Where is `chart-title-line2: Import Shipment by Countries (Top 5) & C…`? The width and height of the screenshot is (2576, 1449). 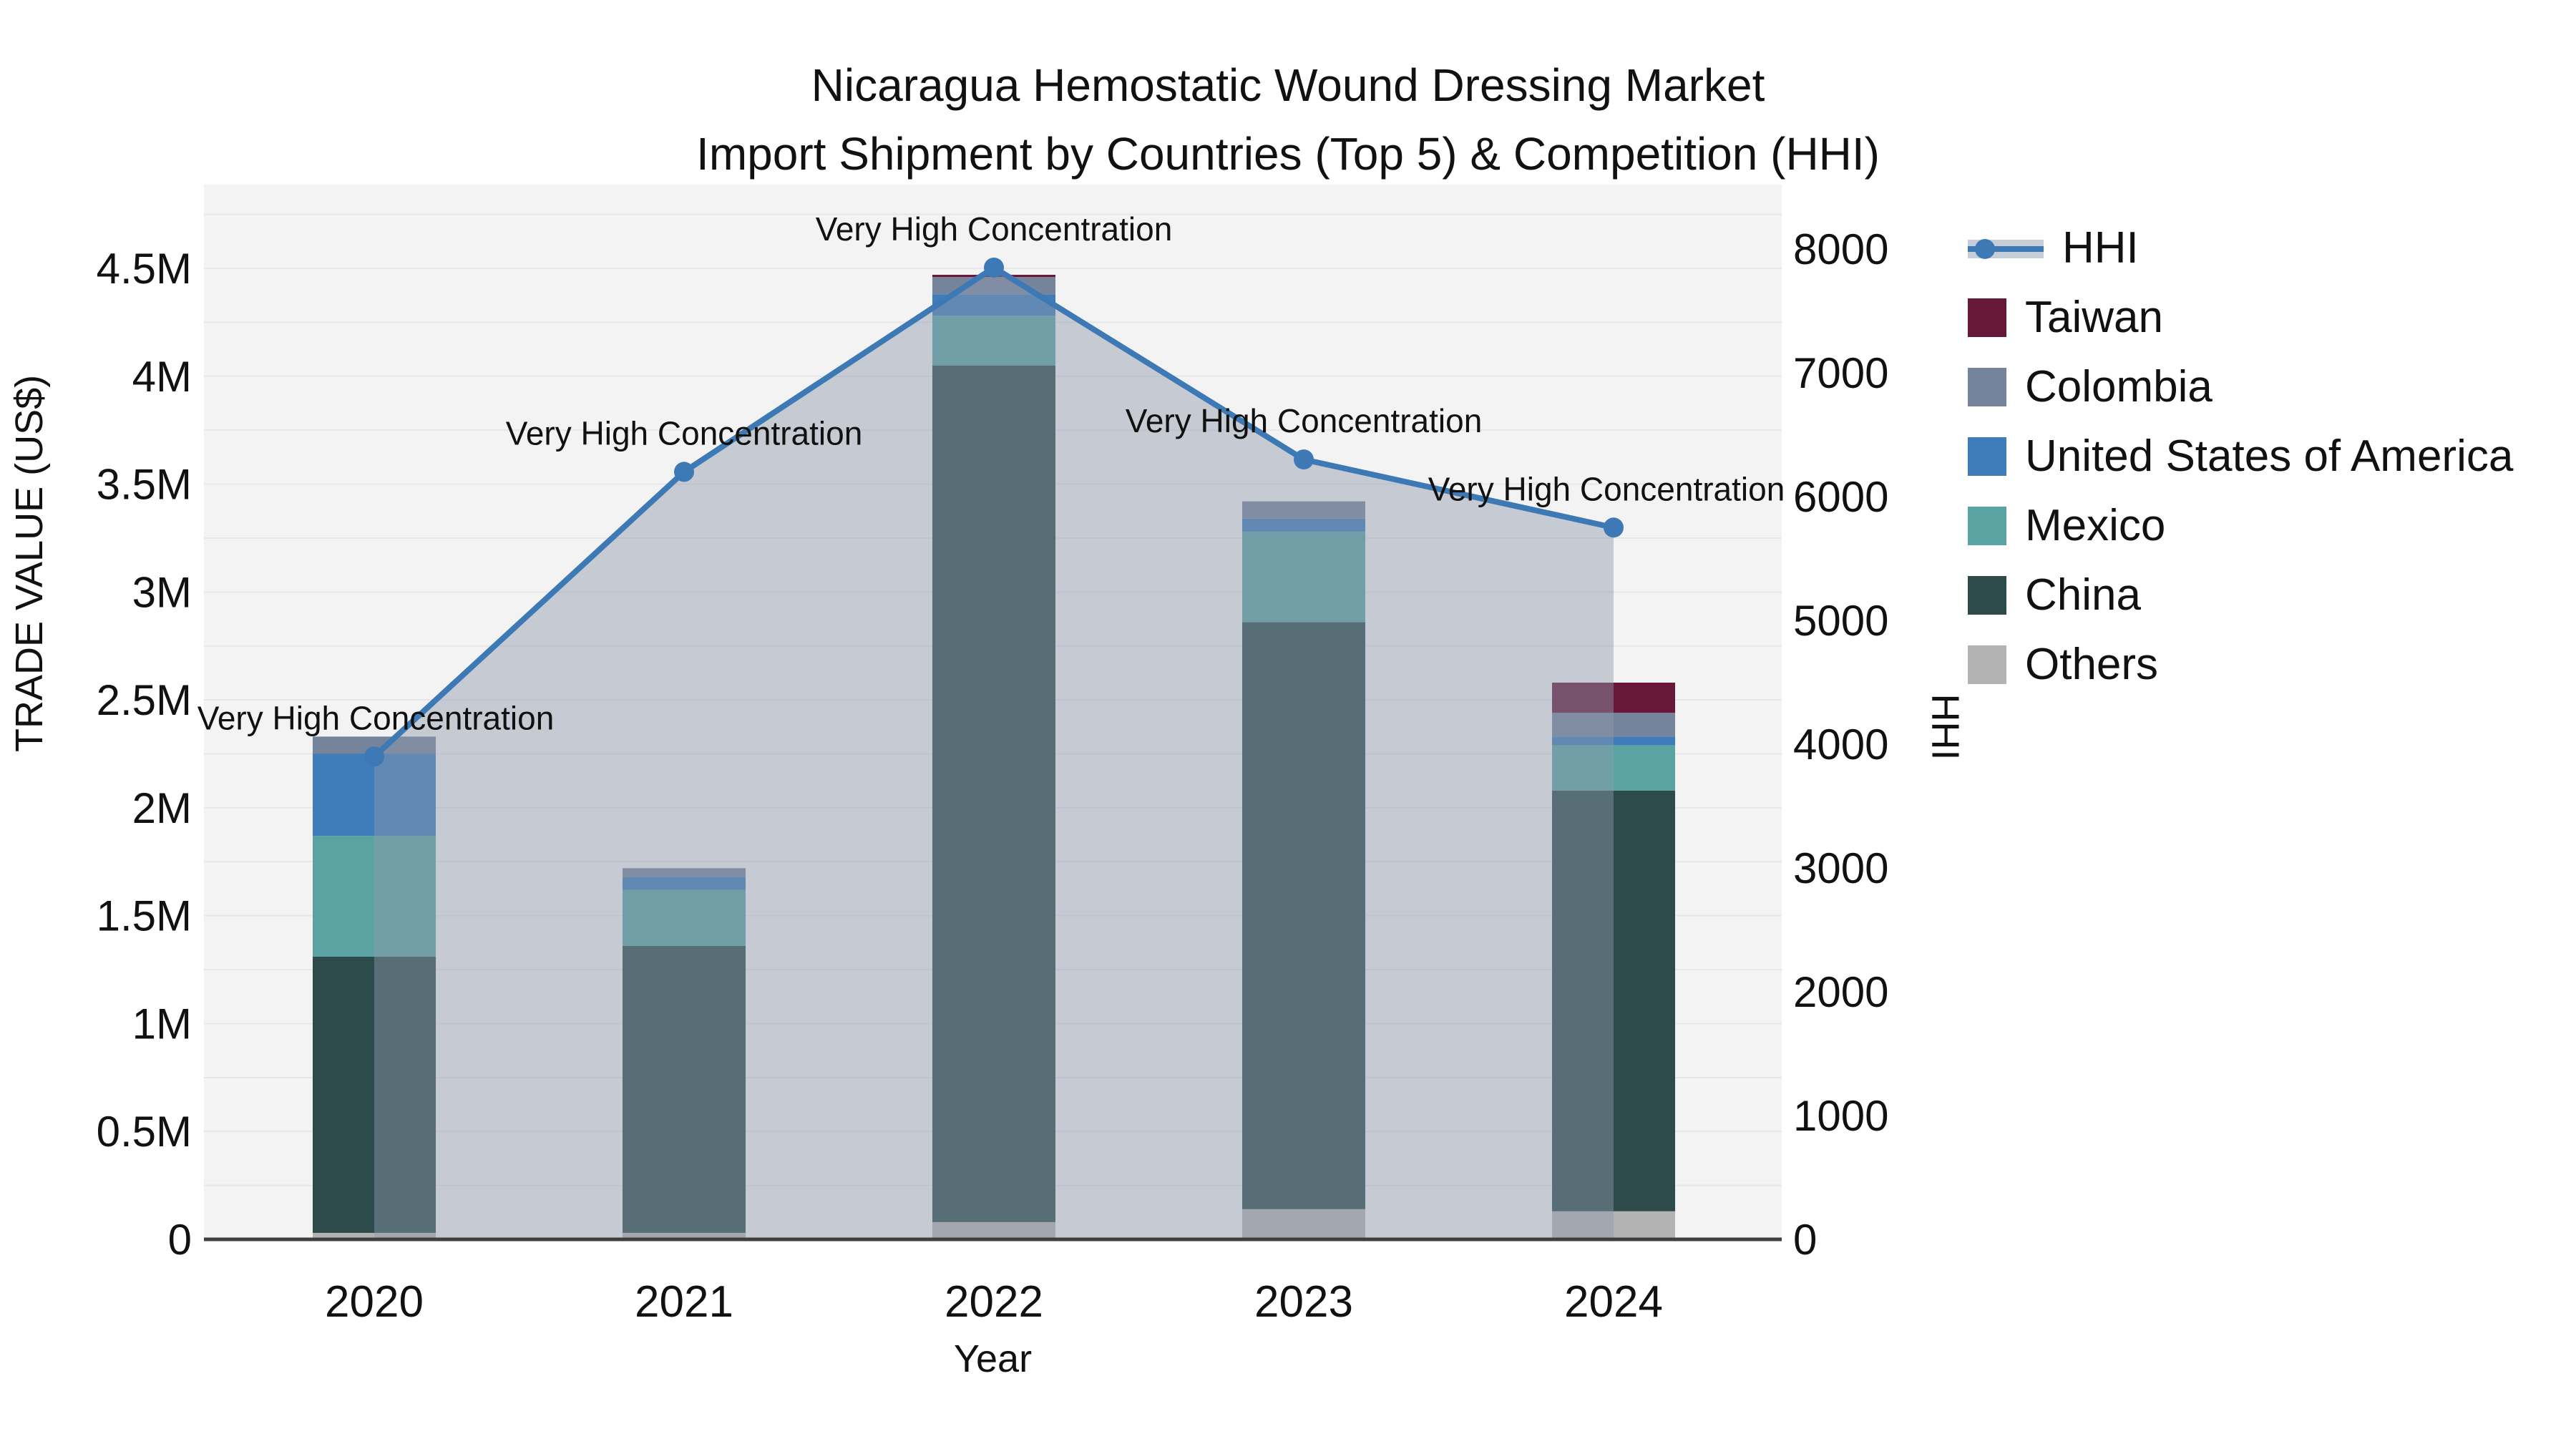 chart-title-line2: Import Shipment by Countries (Top 5) & C… is located at coordinates (1288, 154).